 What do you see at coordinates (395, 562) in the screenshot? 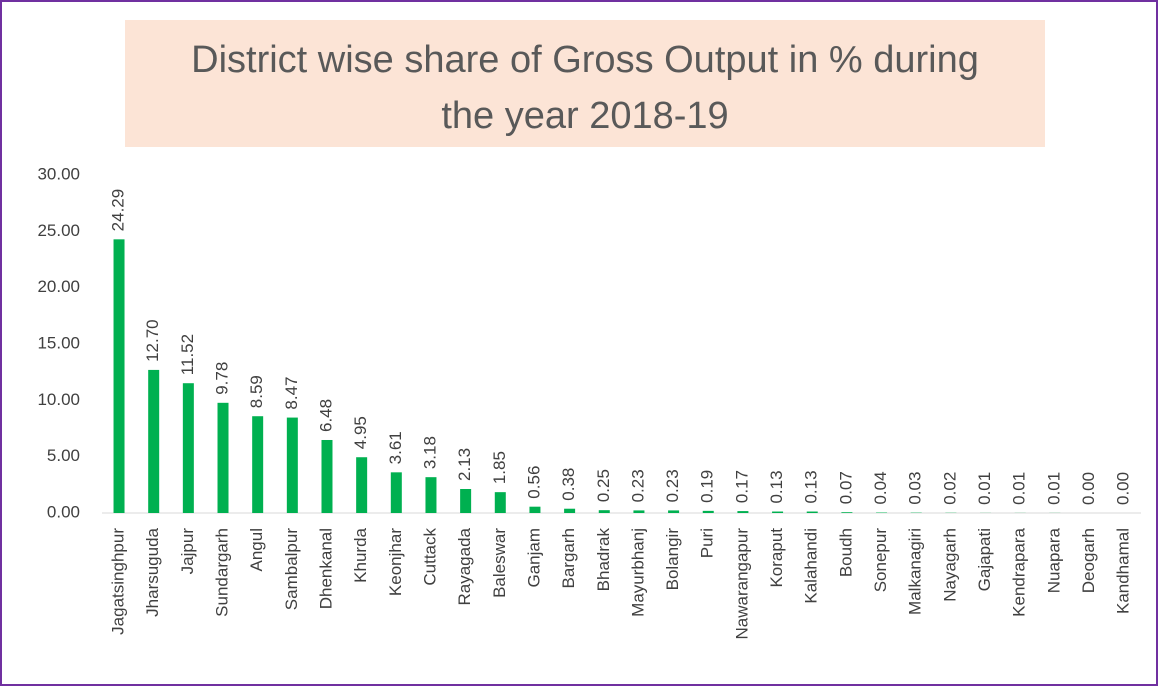
I see `x-tick-label: Keonjhar` at bounding box center [395, 562].